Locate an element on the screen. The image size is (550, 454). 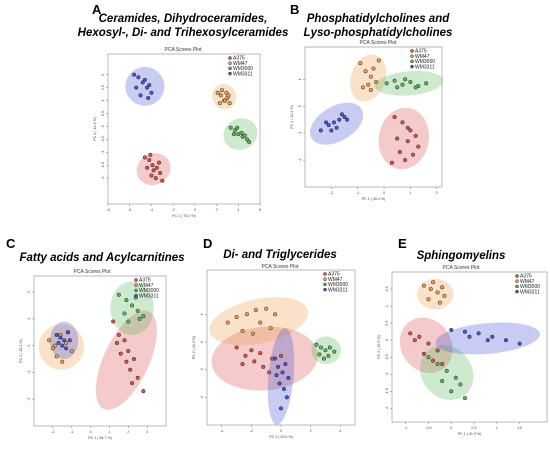
panel-a-y-tick-label: -2 is located at coordinates (103, 178).